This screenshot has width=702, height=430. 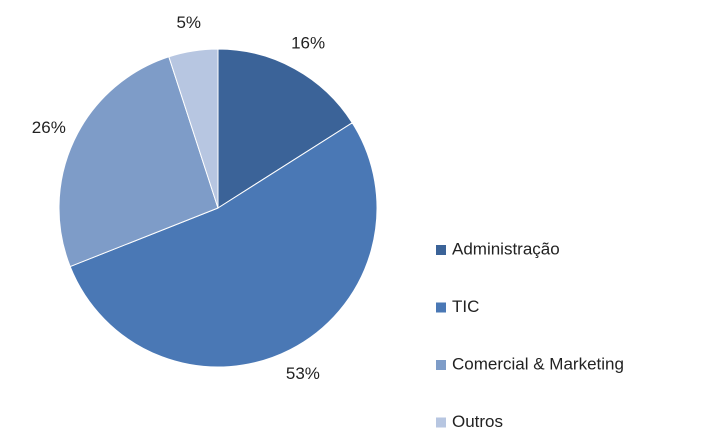 I want to click on legend-label: Comercial & Marketing, so click(x=538, y=363).